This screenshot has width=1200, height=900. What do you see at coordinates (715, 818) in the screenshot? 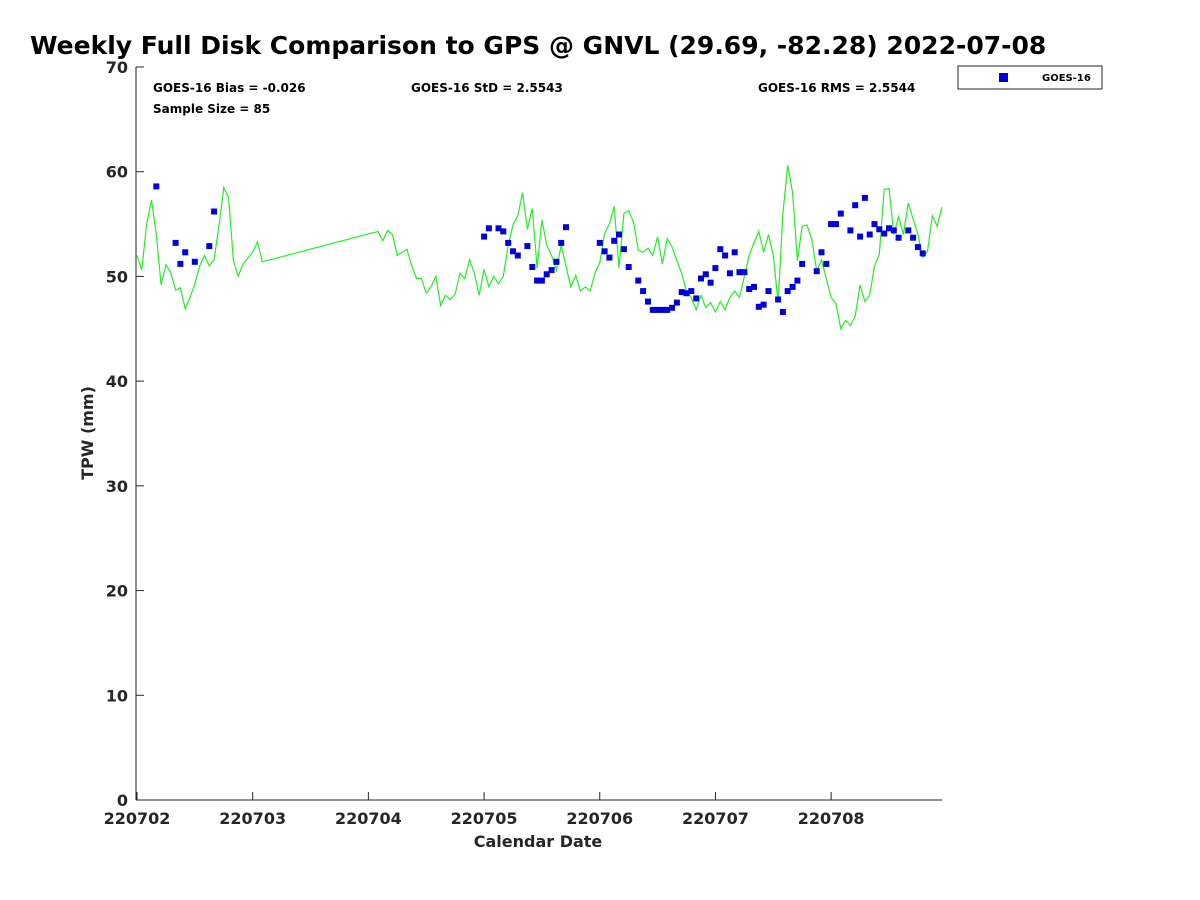
I see `x-tick-label: 220707` at bounding box center [715, 818].